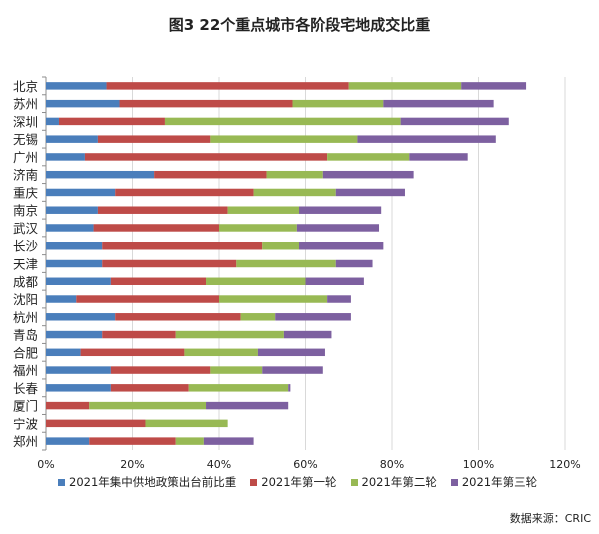 The width and height of the screenshot is (599, 534). What do you see at coordinates (25, 317) in the screenshot?
I see `category-label: 杭州` at bounding box center [25, 317].